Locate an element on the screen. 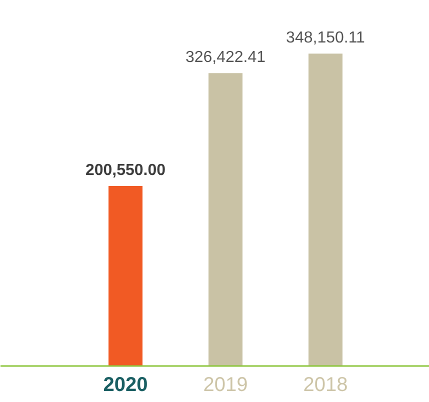  data-label: 200,550.00 is located at coordinates (125, 171).